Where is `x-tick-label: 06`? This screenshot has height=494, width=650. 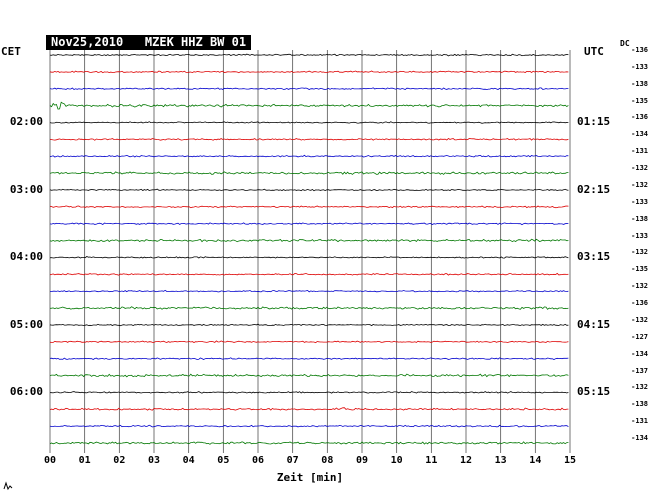
x-tick-label: 06 is located at coordinates (258, 460).